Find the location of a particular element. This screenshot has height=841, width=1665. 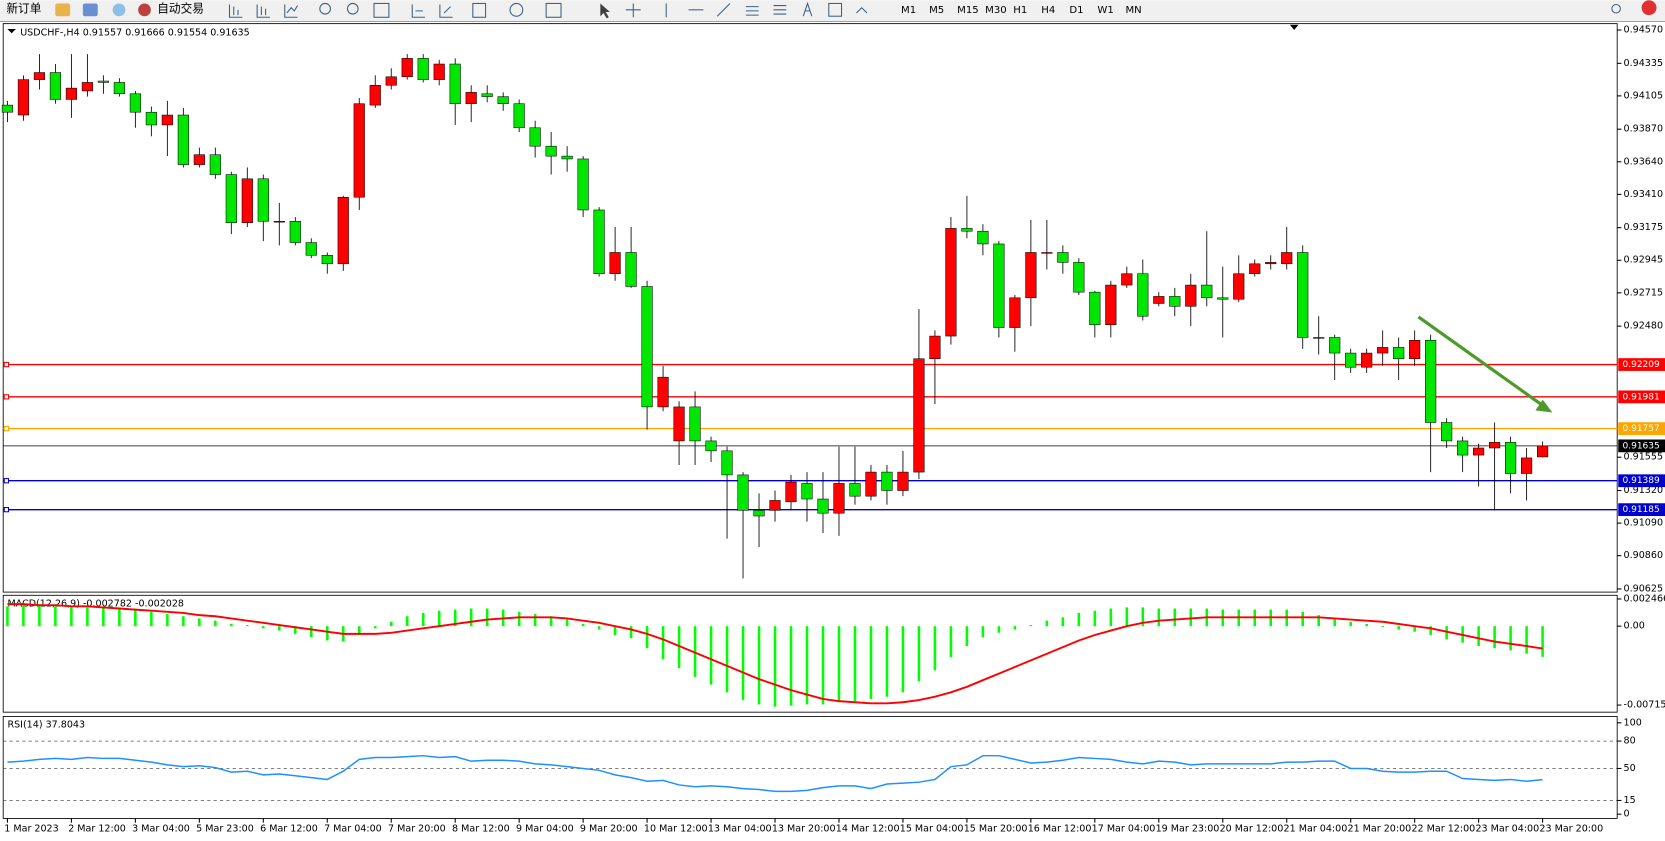

timeframe-button: H1 is located at coordinates (1020, 10).